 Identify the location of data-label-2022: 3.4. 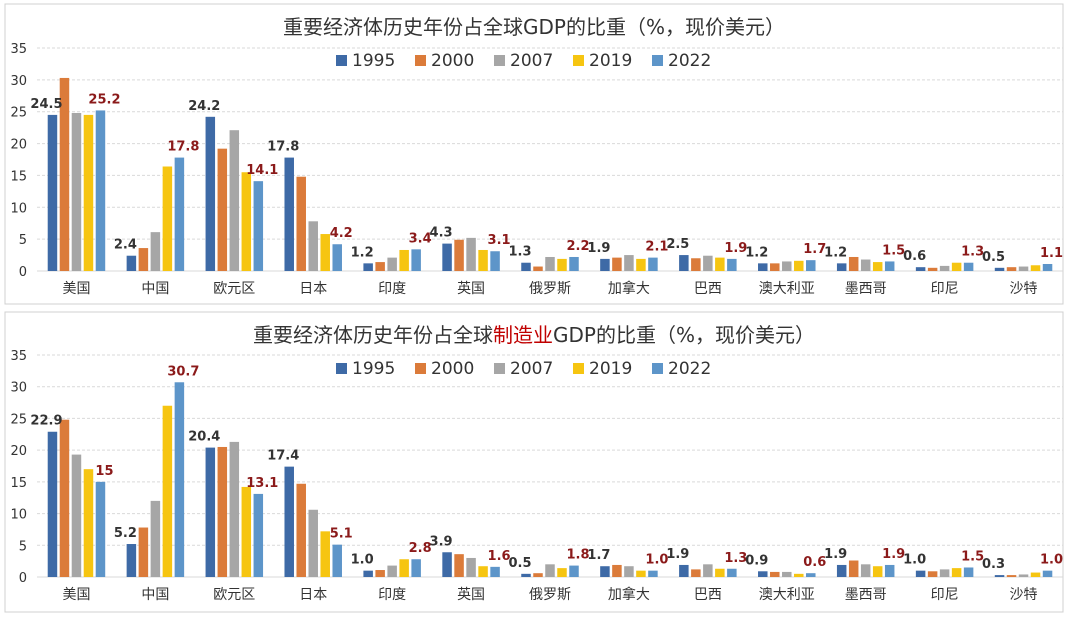
(420, 238).